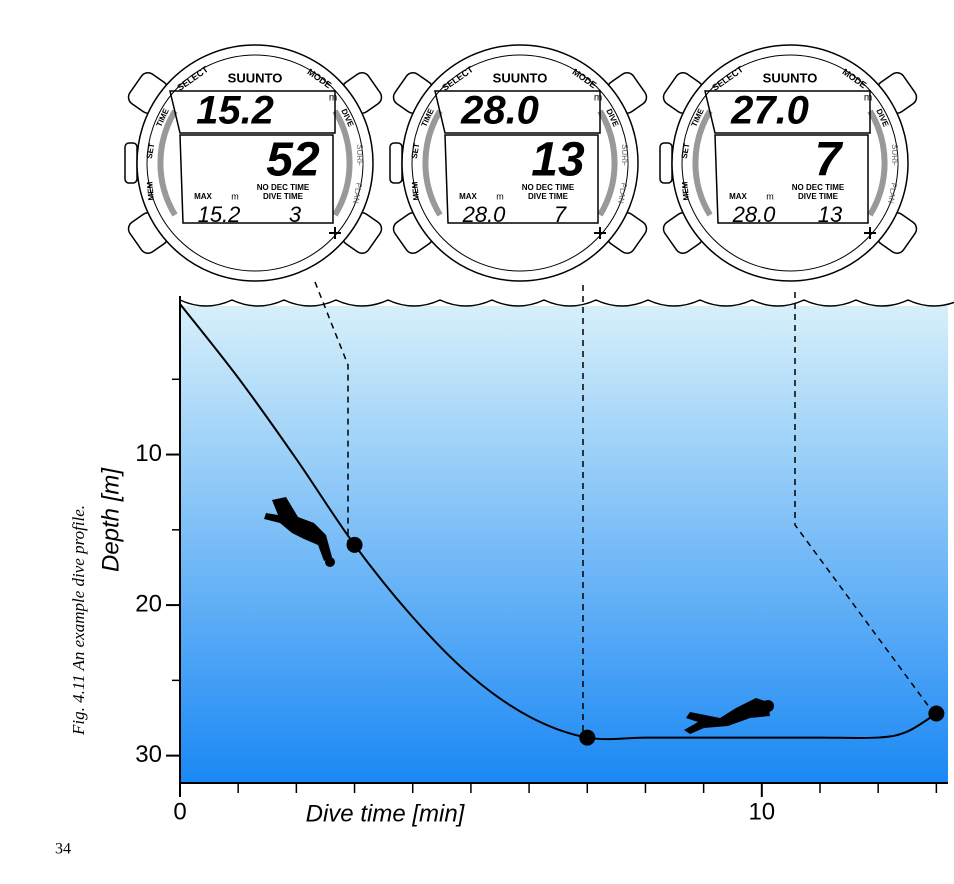  Describe the element at coordinates (566, 303) in the screenshot. I see `water-surface` at that location.